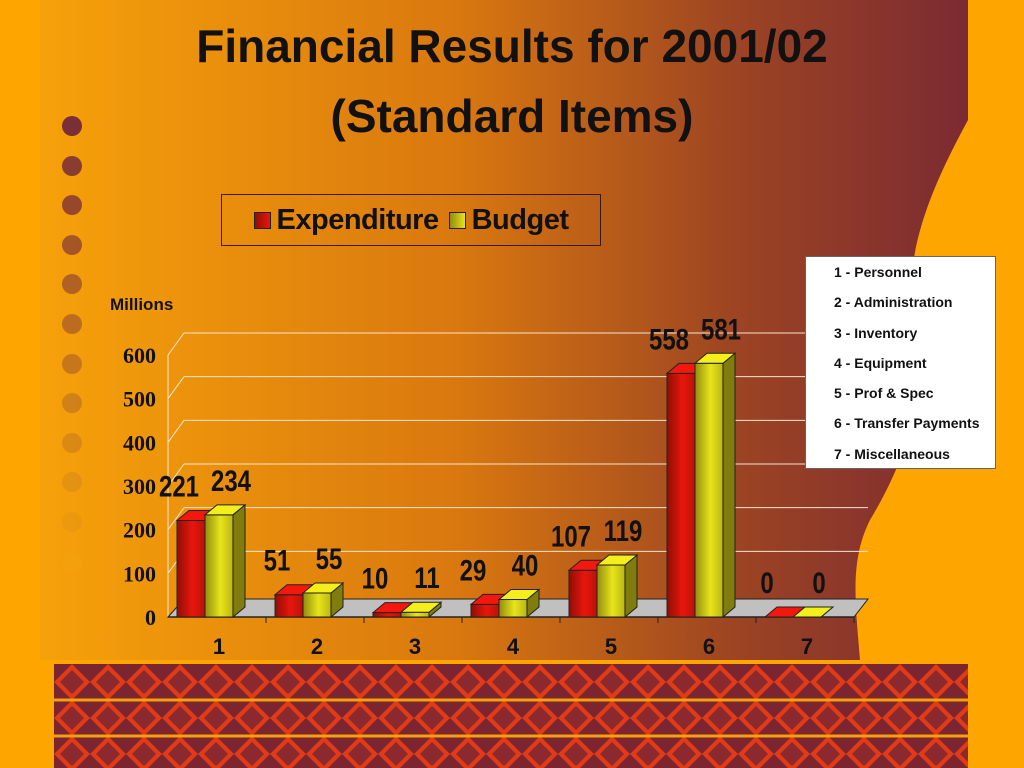 Image resolution: width=1024 pixels, height=768 pixels. Describe the element at coordinates (473, 570) in the screenshot. I see `data-label: 29` at that location.